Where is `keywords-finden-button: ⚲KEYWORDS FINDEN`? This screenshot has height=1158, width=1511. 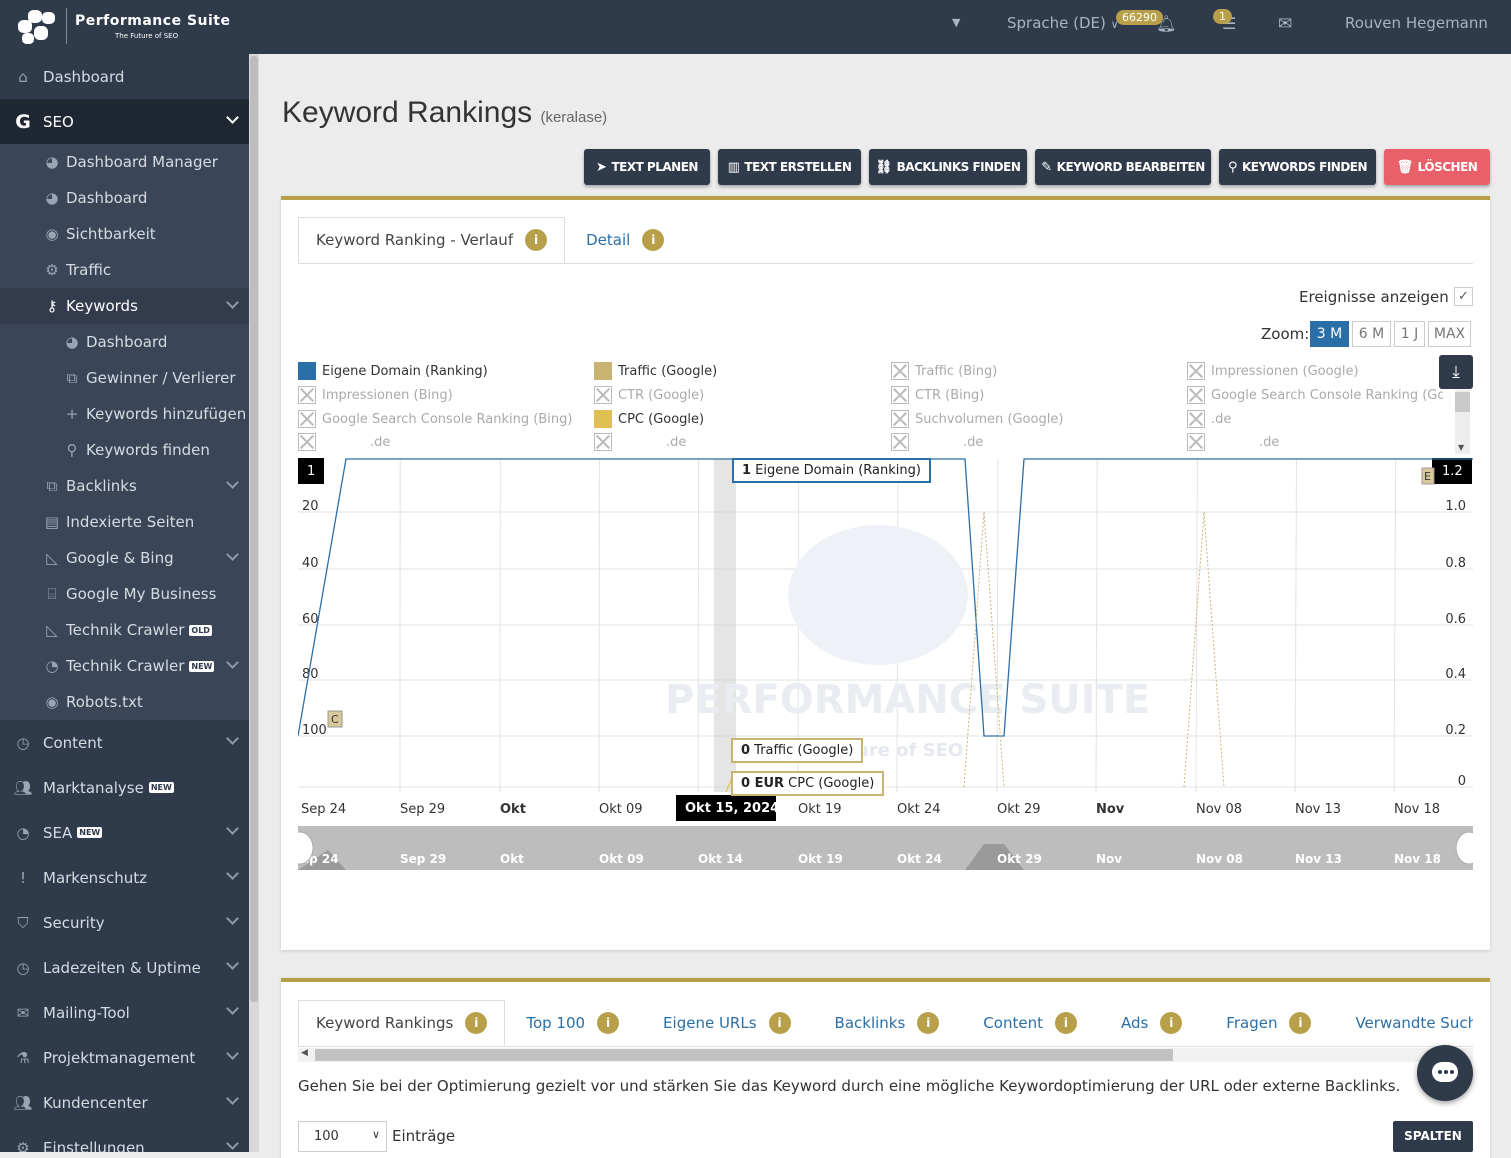 keywords-finden-button: ⚲KEYWORDS FINDEN is located at coordinates (1297, 167).